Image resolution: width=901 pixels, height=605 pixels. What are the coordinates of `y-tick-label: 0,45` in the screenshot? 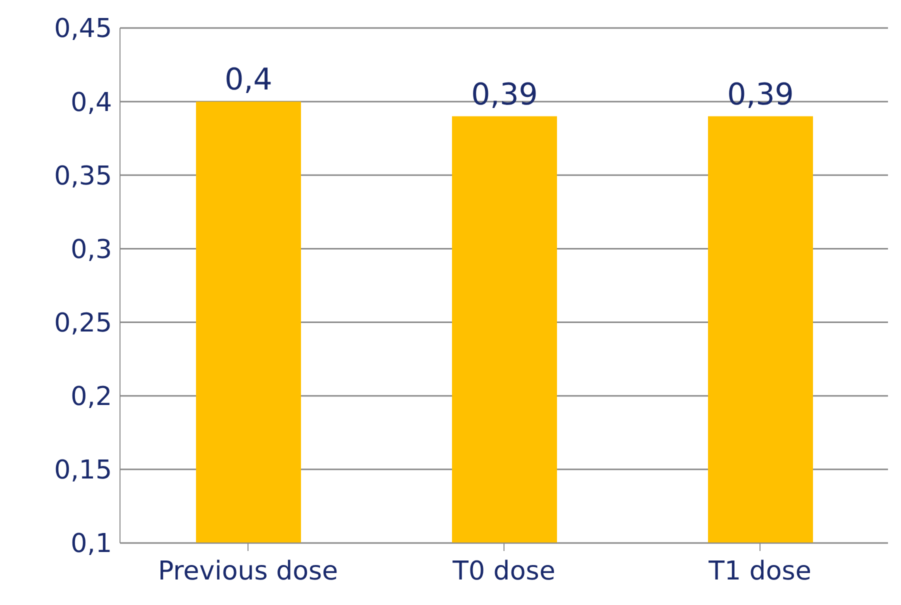 It's located at (83, 29).